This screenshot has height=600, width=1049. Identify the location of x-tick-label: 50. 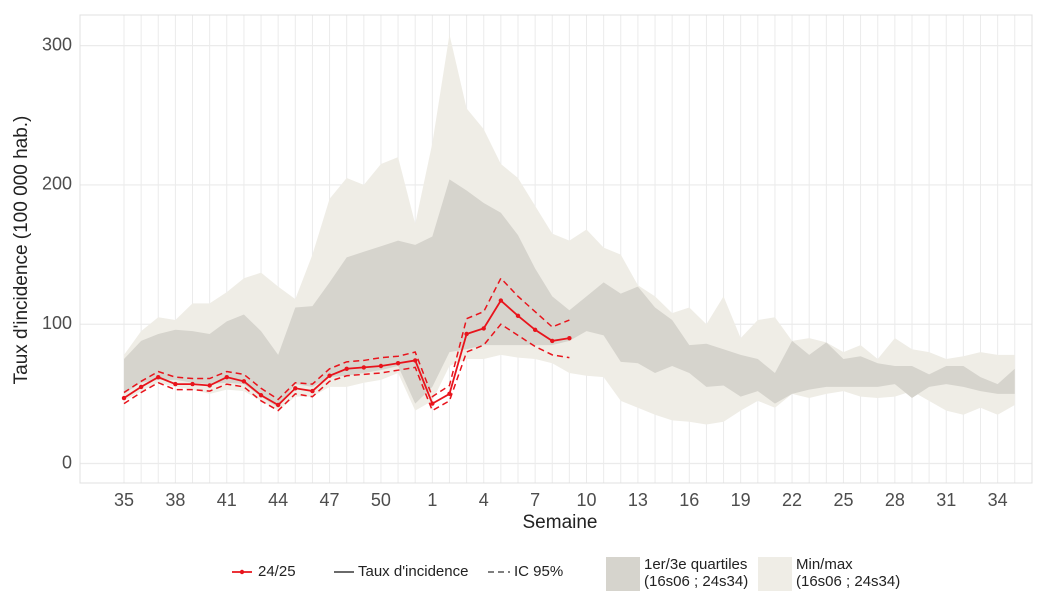
(381, 500).